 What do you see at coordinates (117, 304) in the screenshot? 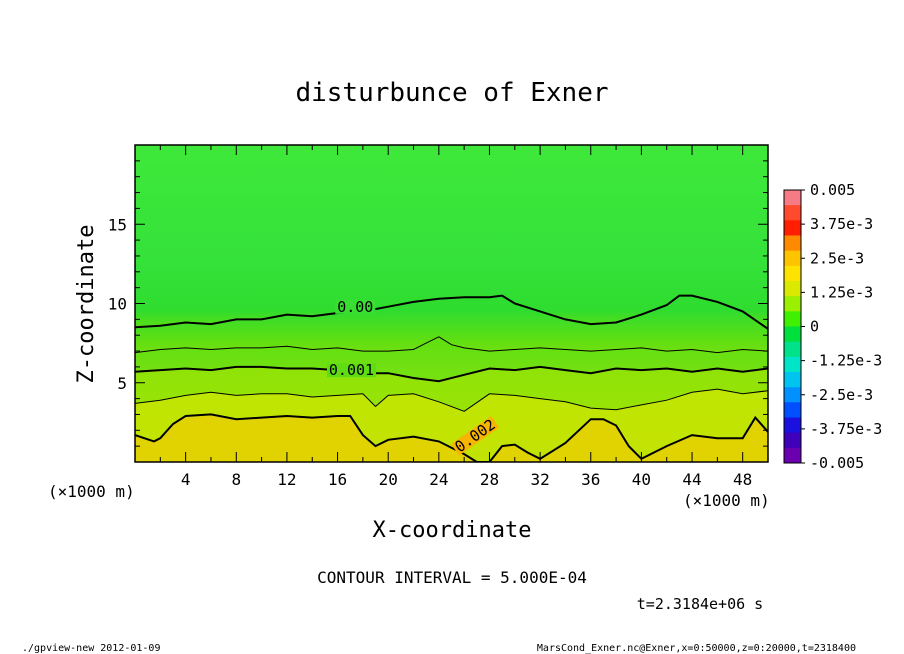
I see `y-tick-label: 10` at bounding box center [117, 304].